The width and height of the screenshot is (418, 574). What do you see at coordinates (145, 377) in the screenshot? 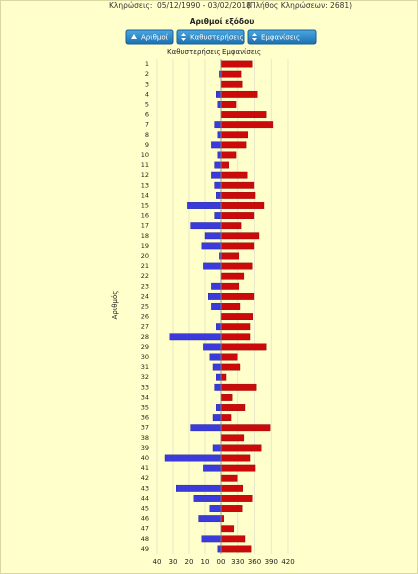
I see `y-tick-label: 32` at bounding box center [145, 377].